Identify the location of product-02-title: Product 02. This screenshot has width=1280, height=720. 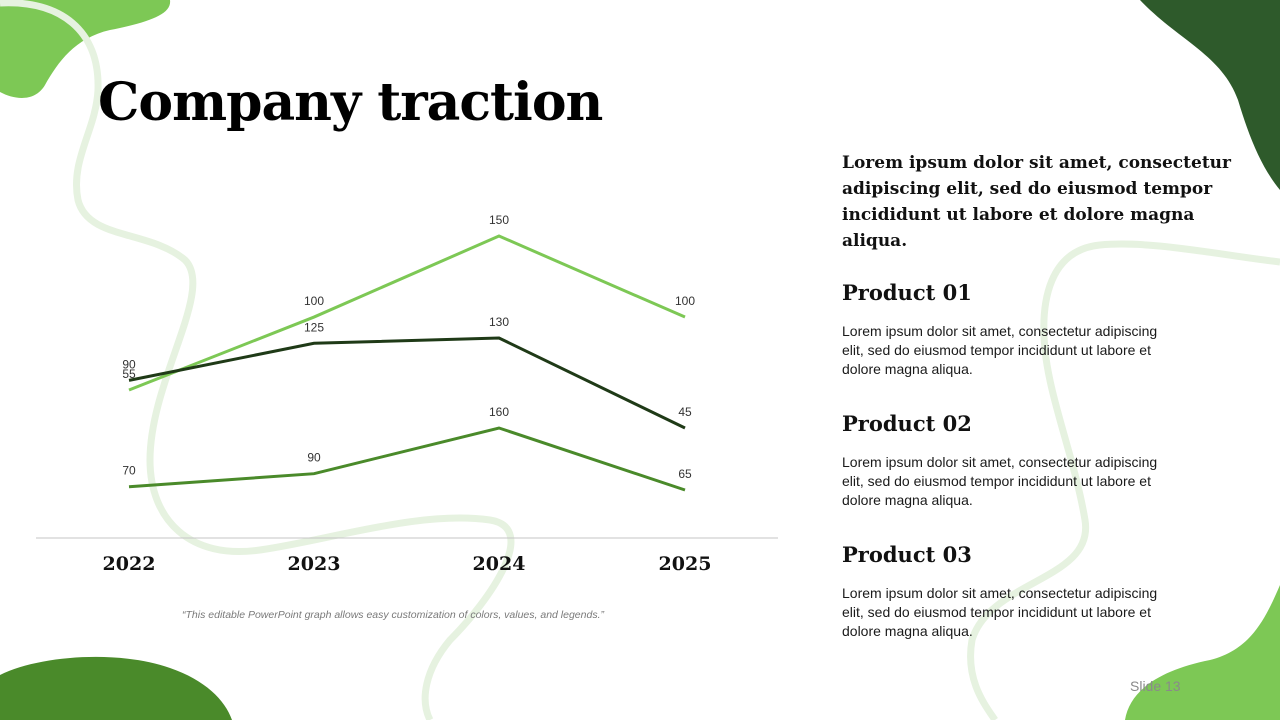
(907, 423).